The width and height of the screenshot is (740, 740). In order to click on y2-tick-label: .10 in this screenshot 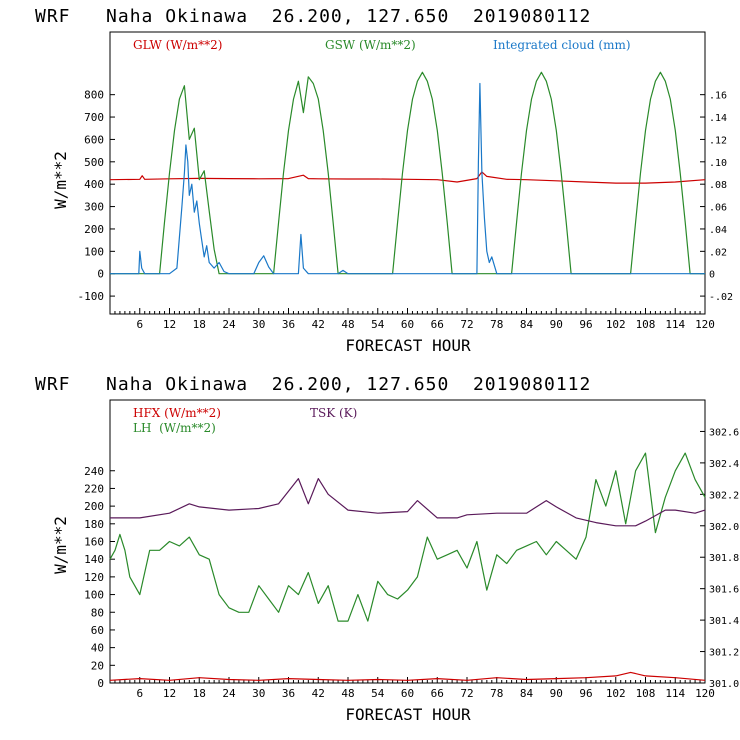, I will do `click(718, 163)`.